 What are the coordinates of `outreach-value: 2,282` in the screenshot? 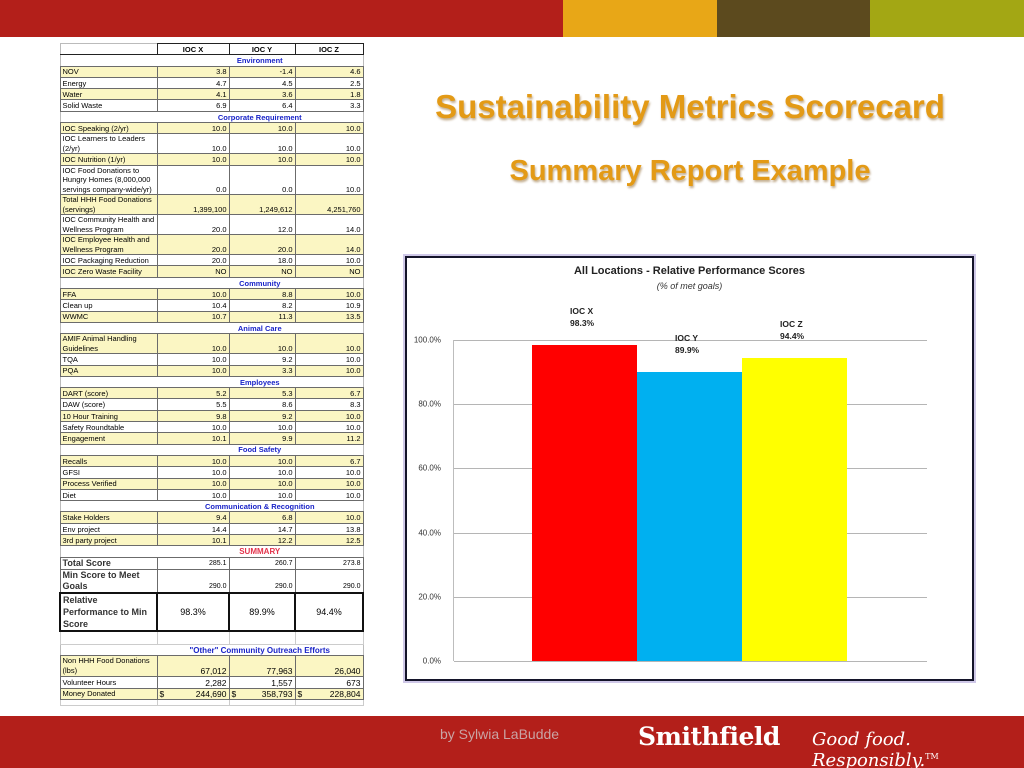 It's located at (193, 682).